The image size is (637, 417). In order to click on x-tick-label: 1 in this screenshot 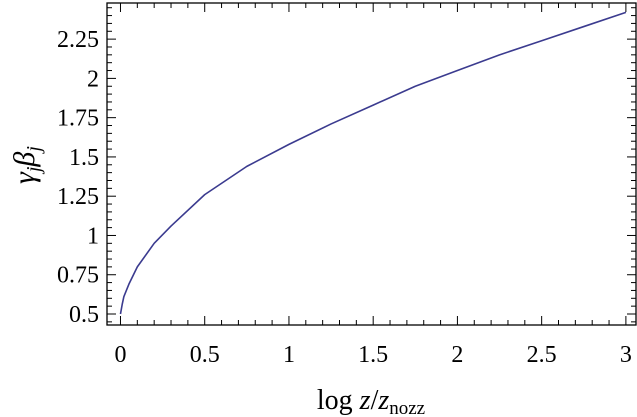, I will do `click(289, 355)`.